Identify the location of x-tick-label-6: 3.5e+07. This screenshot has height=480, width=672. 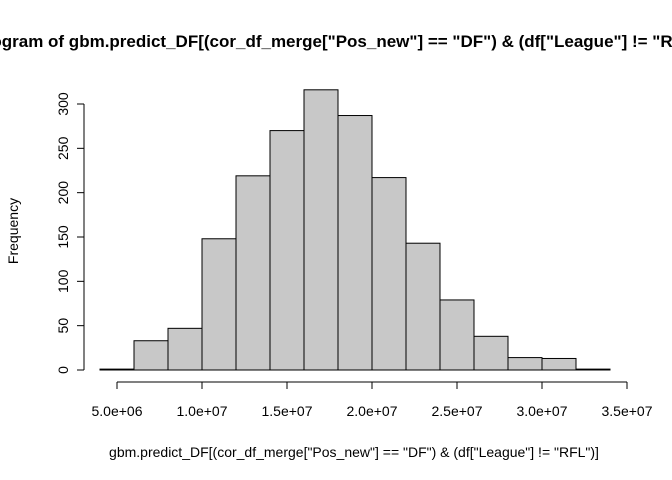
(627, 411).